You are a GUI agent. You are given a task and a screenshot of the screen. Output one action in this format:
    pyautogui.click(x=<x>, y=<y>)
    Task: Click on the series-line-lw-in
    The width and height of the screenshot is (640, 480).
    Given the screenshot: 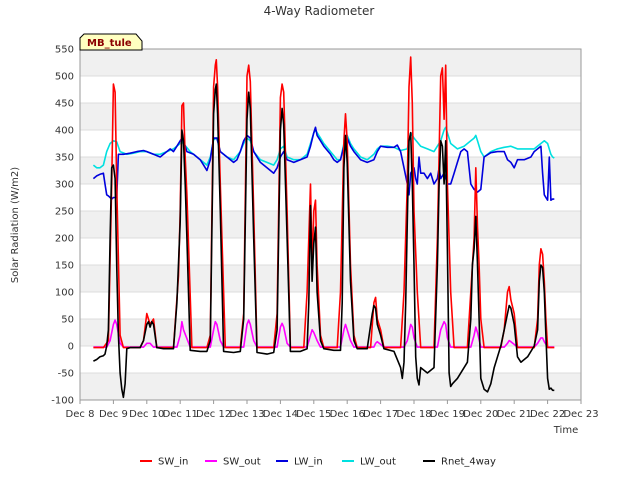 What is the action you would take?
    pyautogui.click(x=323, y=163)
    